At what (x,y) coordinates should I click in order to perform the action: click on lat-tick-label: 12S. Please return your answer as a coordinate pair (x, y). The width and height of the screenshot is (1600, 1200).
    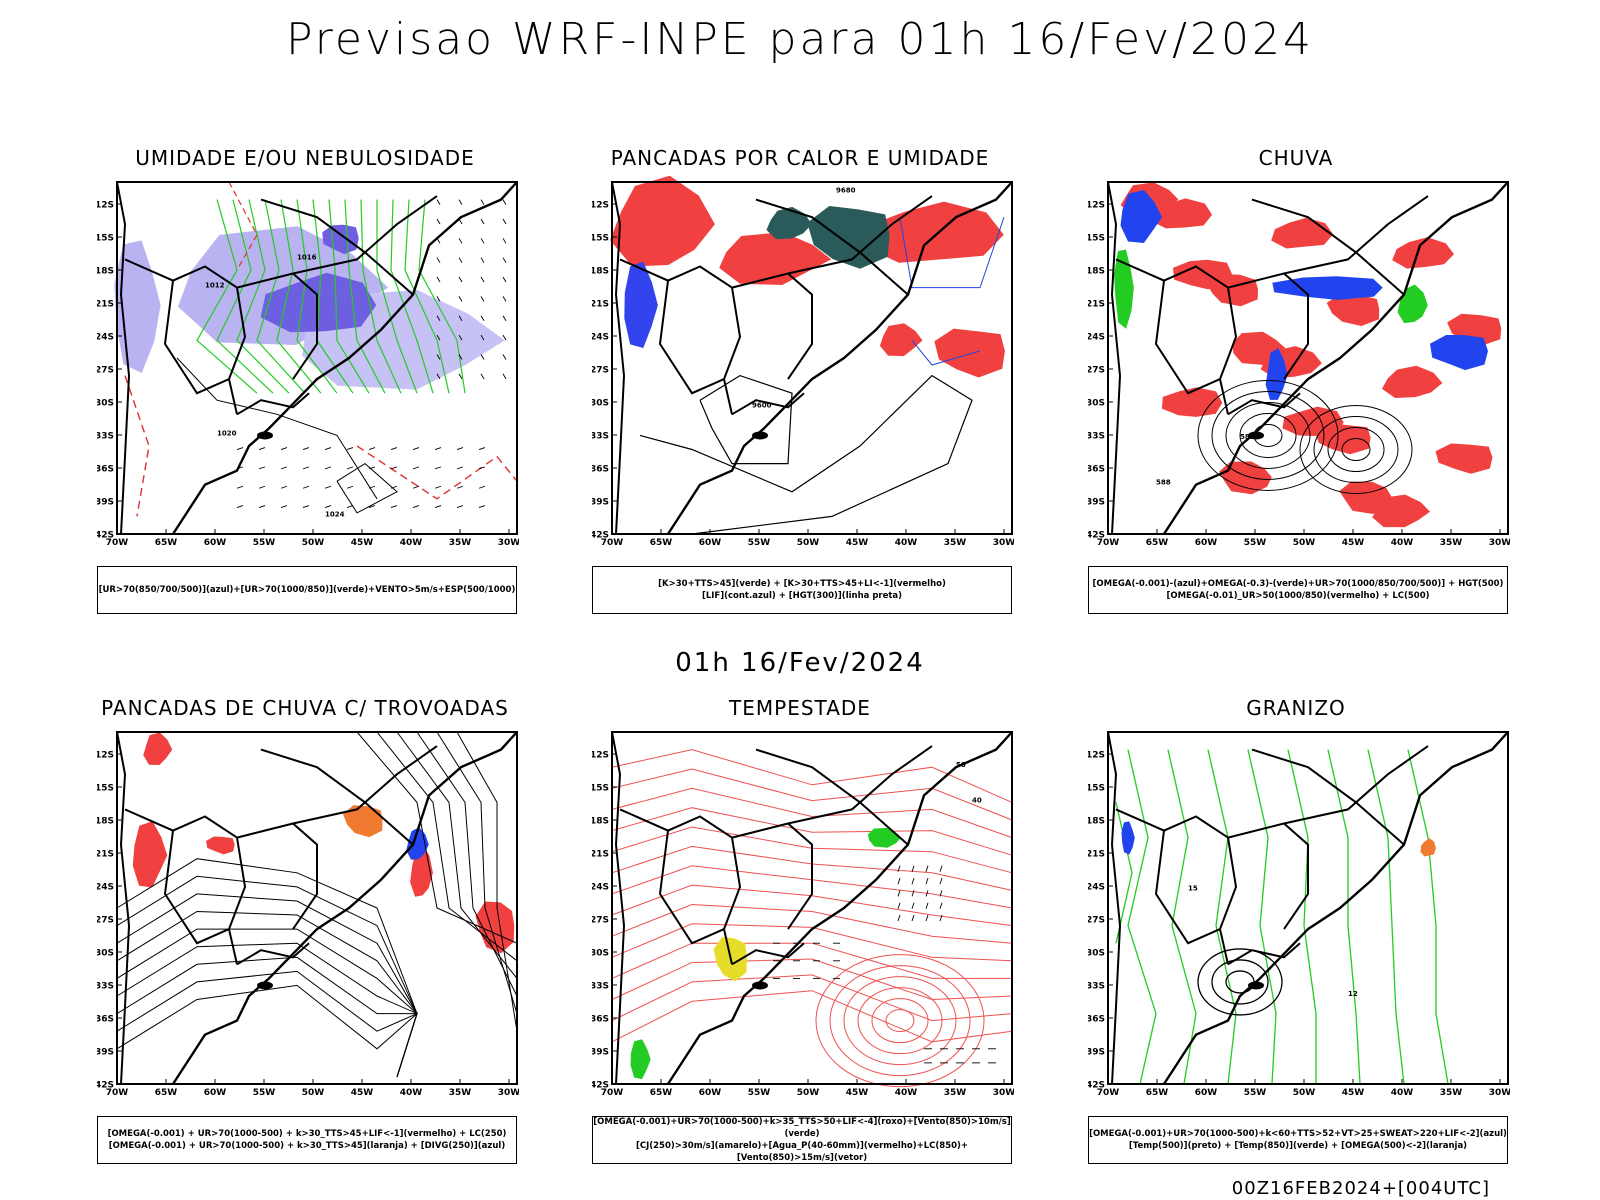
    Looking at the image, I should click on (600, 756).